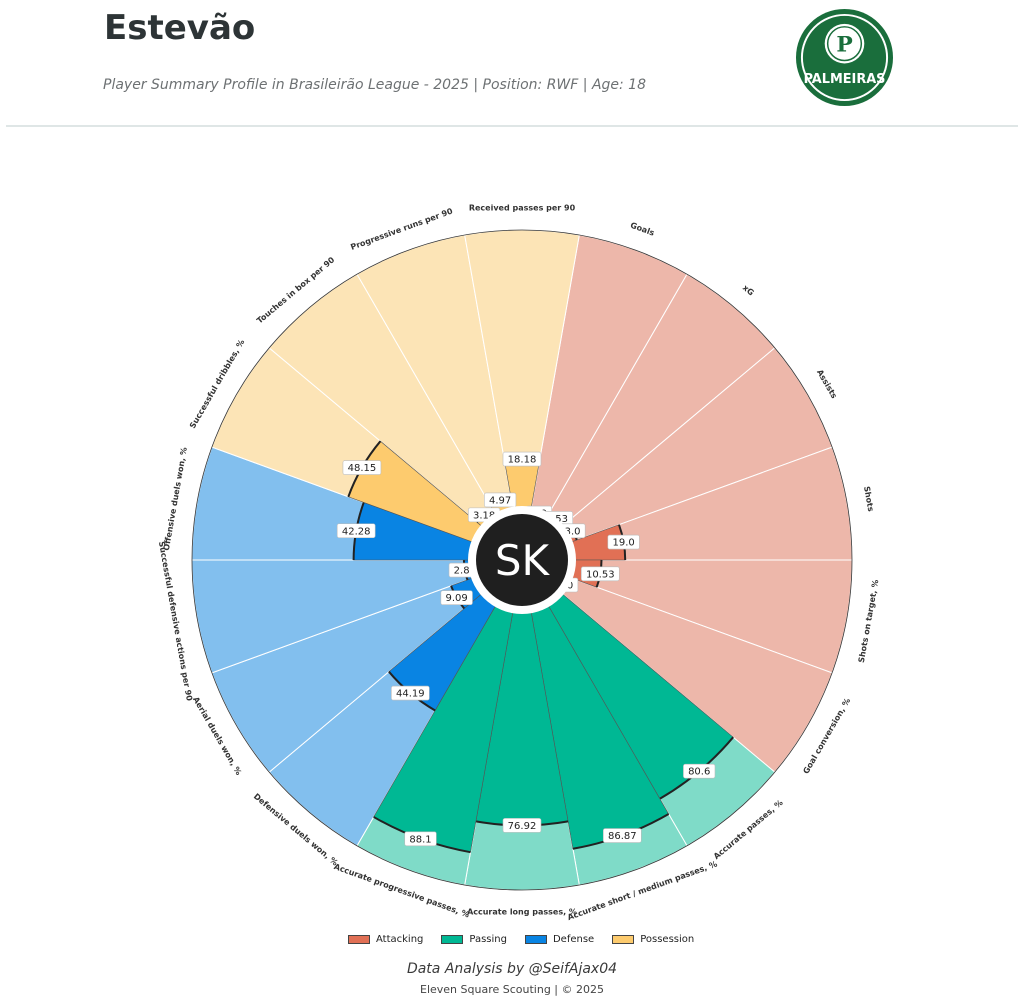 Image resolution: width=1024 pixels, height=1002 pixels. I want to click on legend-item-passing: Passing, so click(474, 939).